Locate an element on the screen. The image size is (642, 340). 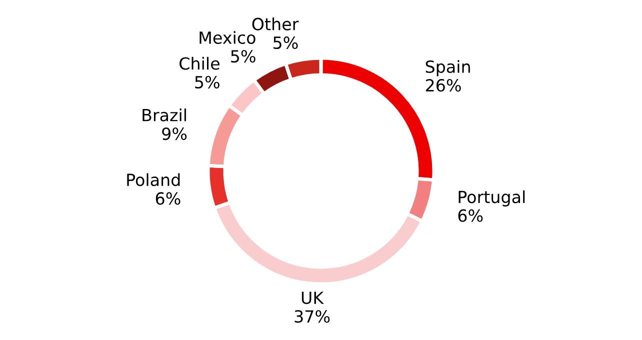
slice-label: Spain is located at coordinates (448, 68).